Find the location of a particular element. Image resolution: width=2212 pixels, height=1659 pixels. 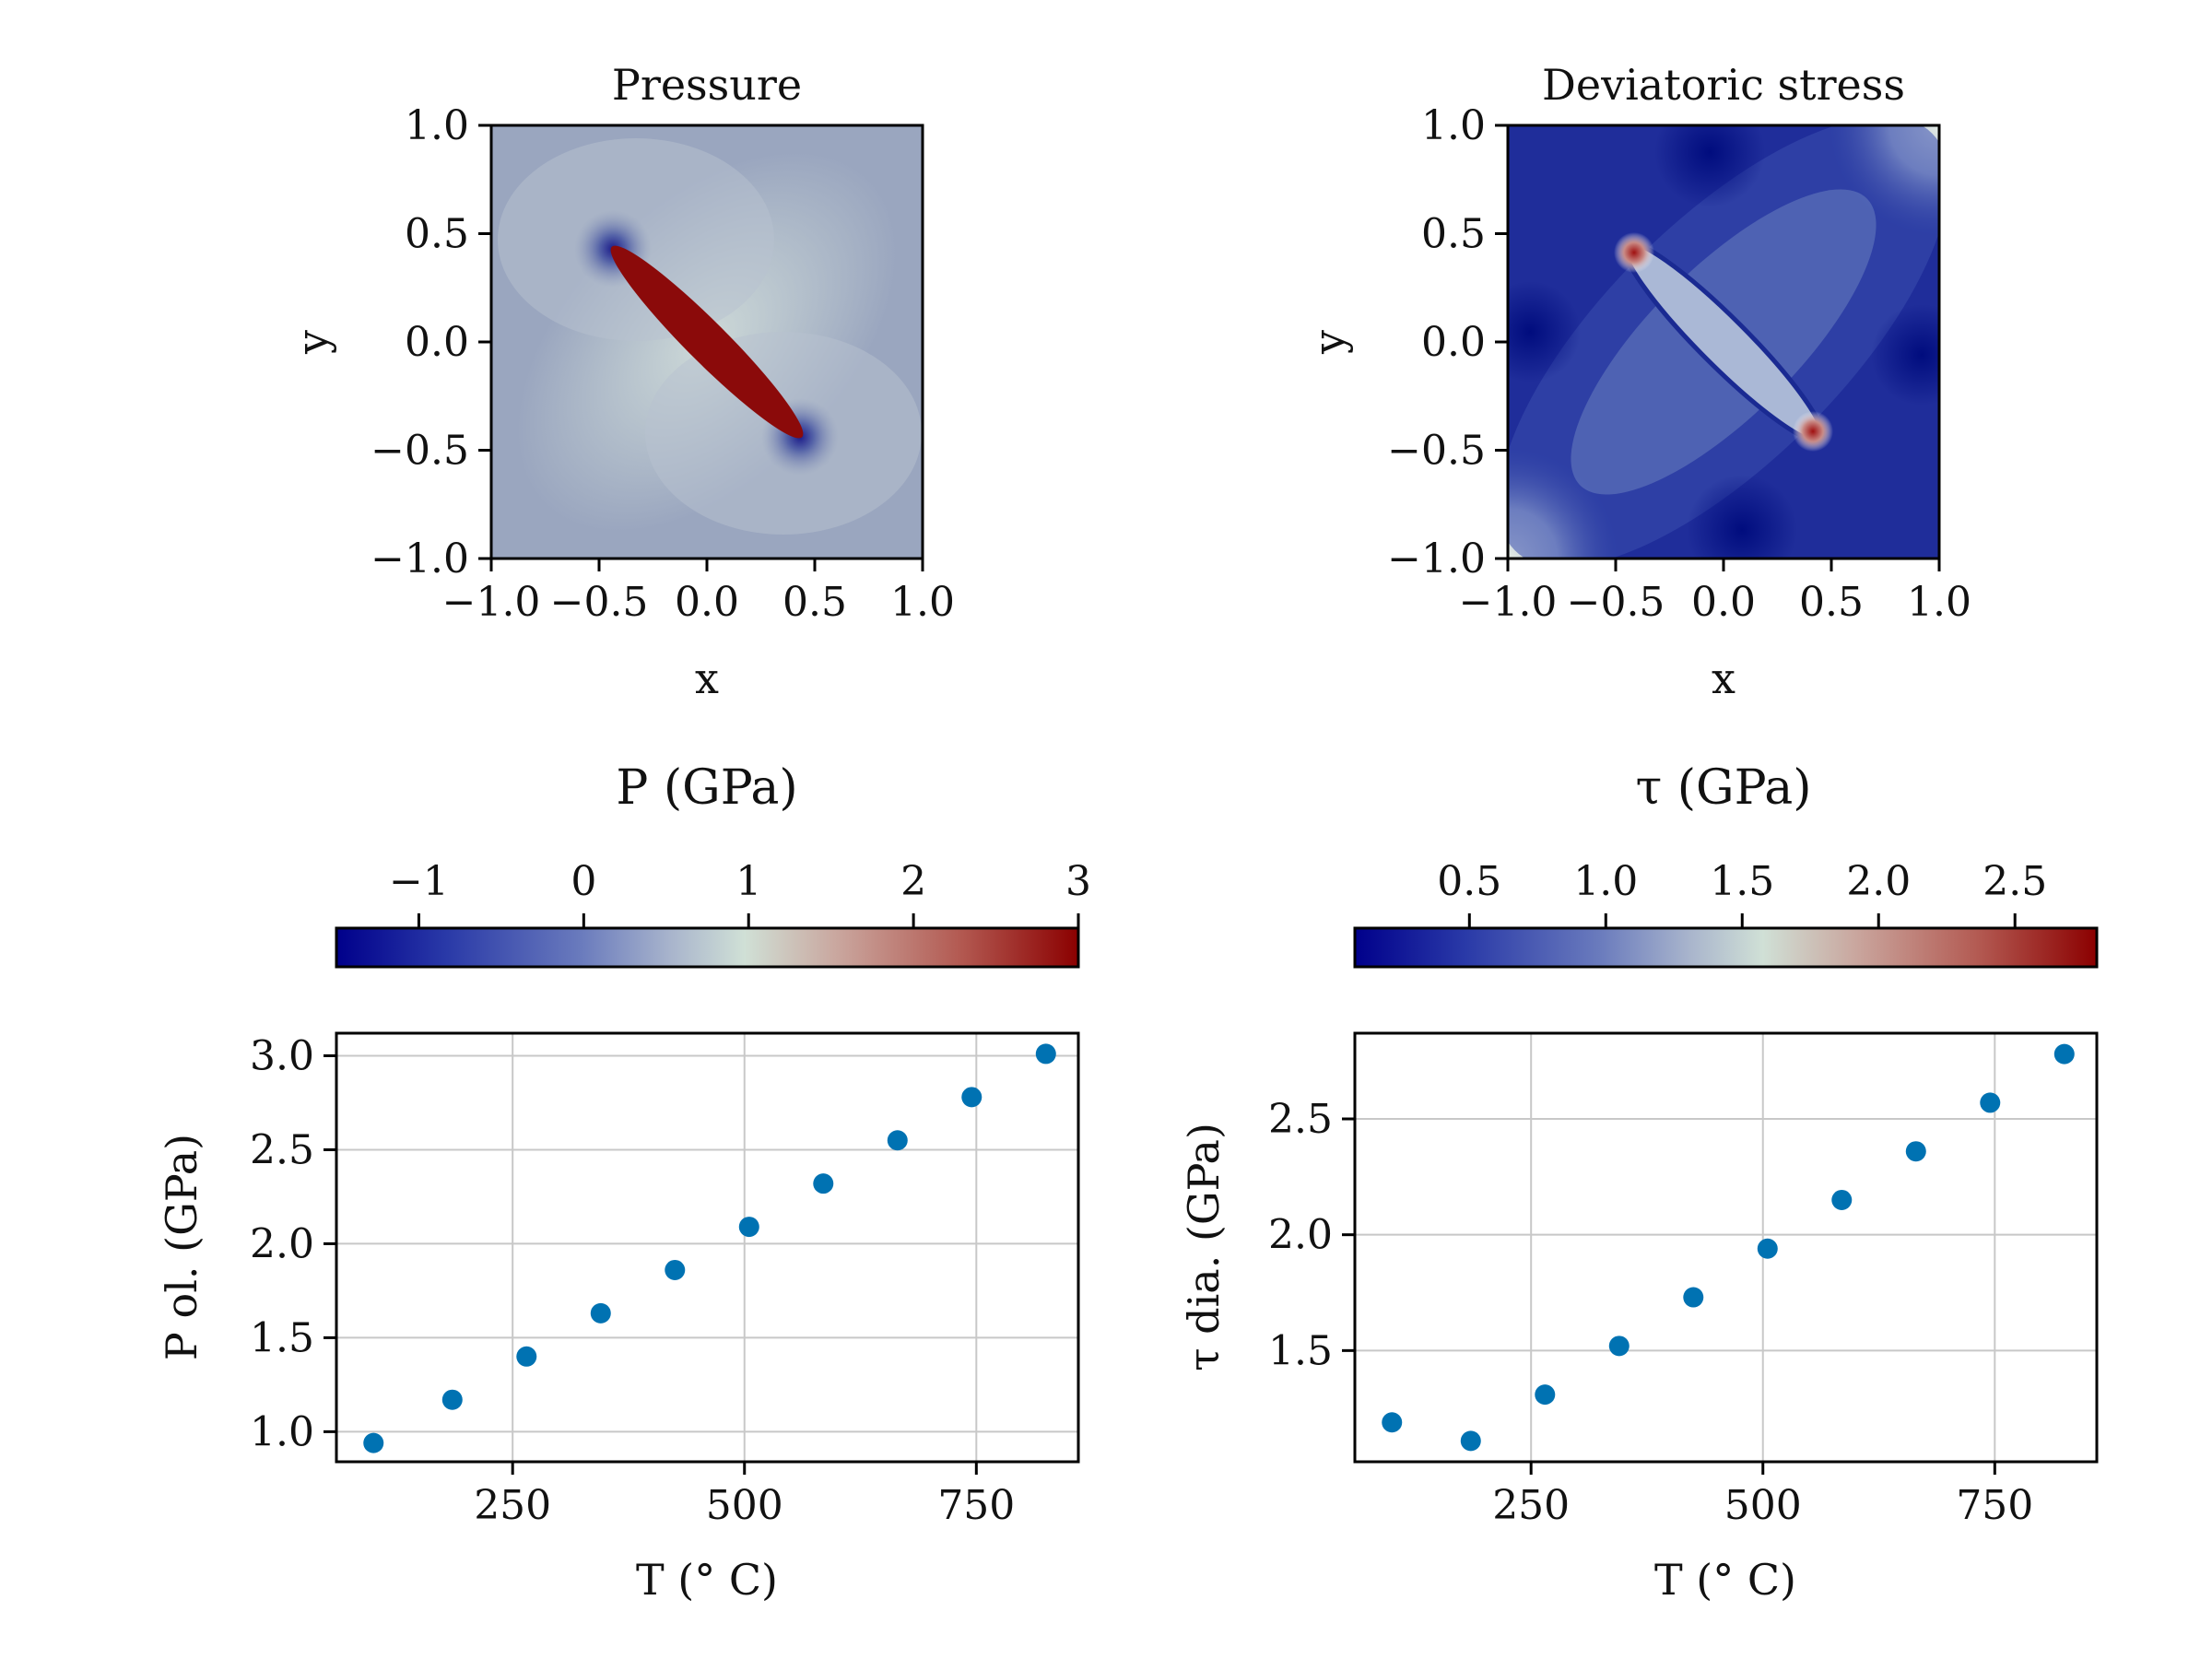

stress-scatter-ytick-label: 2.0 is located at coordinates (1300, 1235).